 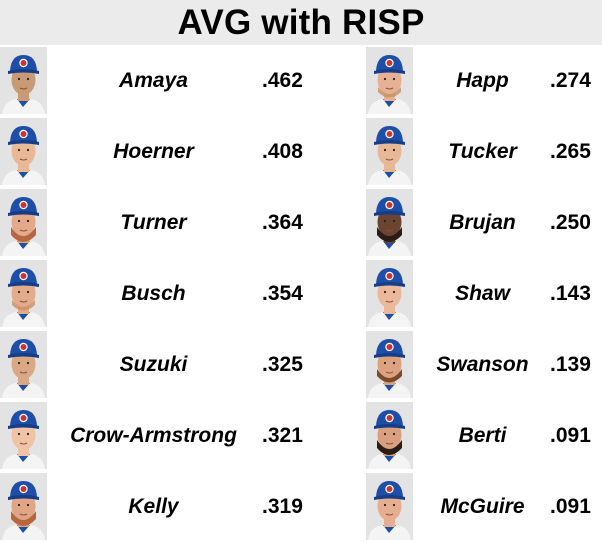 What do you see at coordinates (282, 80) in the screenshot?
I see `player-avg: .462` at bounding box center [282, 80].